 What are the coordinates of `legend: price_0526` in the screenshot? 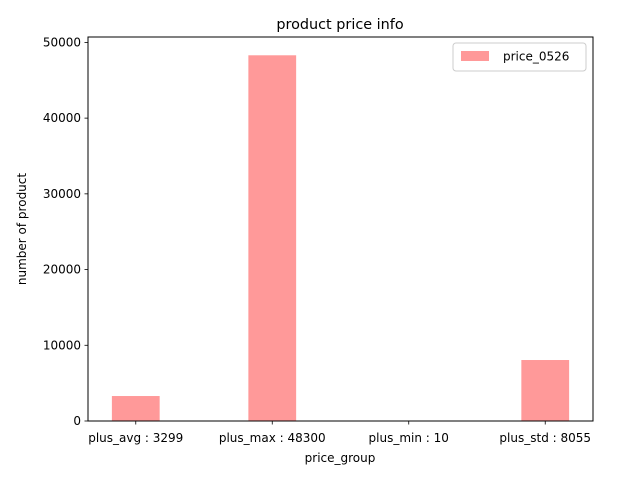 It's located at (519, 57).